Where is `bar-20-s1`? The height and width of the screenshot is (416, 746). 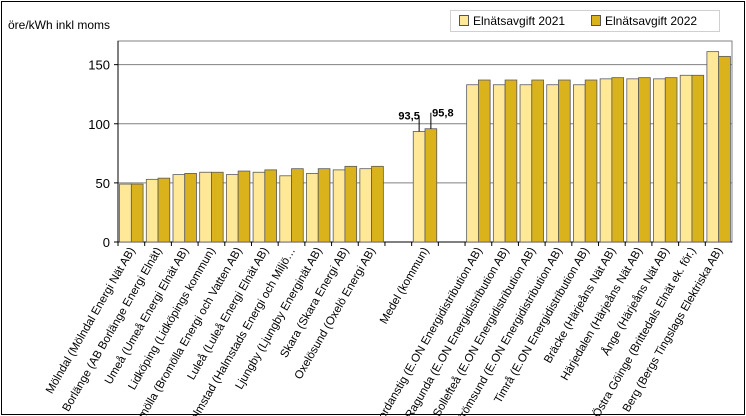
bar-20-s1 is located at coordinates (671, 160).